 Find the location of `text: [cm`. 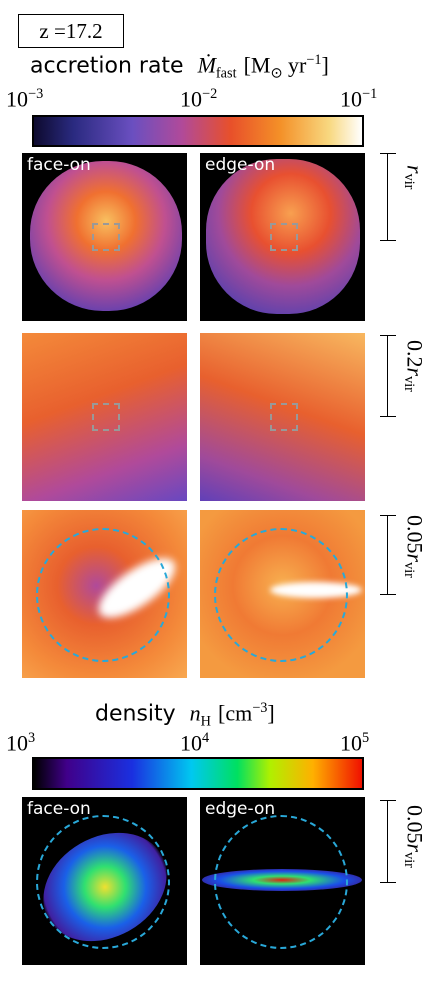

text: [cm is located at coordinates (235, 713).